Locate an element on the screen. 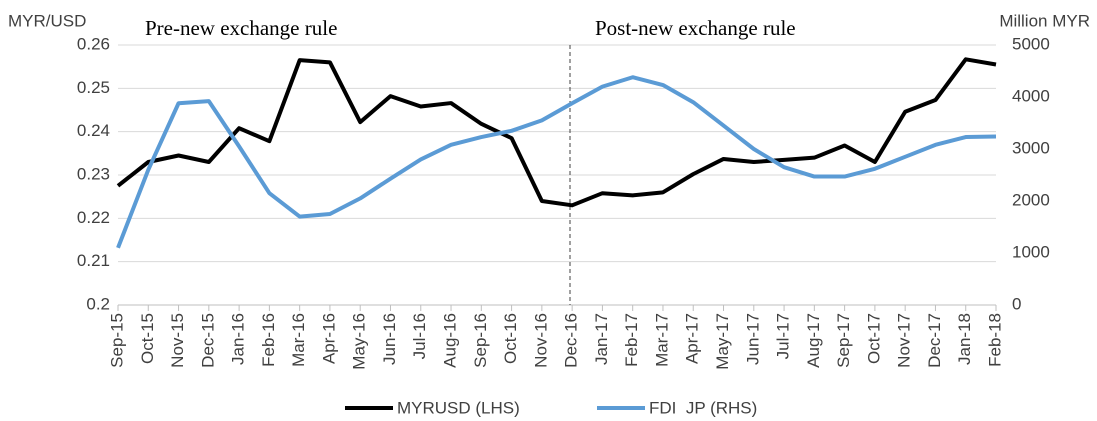  x-tick-label: Mar-17 is located at coordinates (661, 340).